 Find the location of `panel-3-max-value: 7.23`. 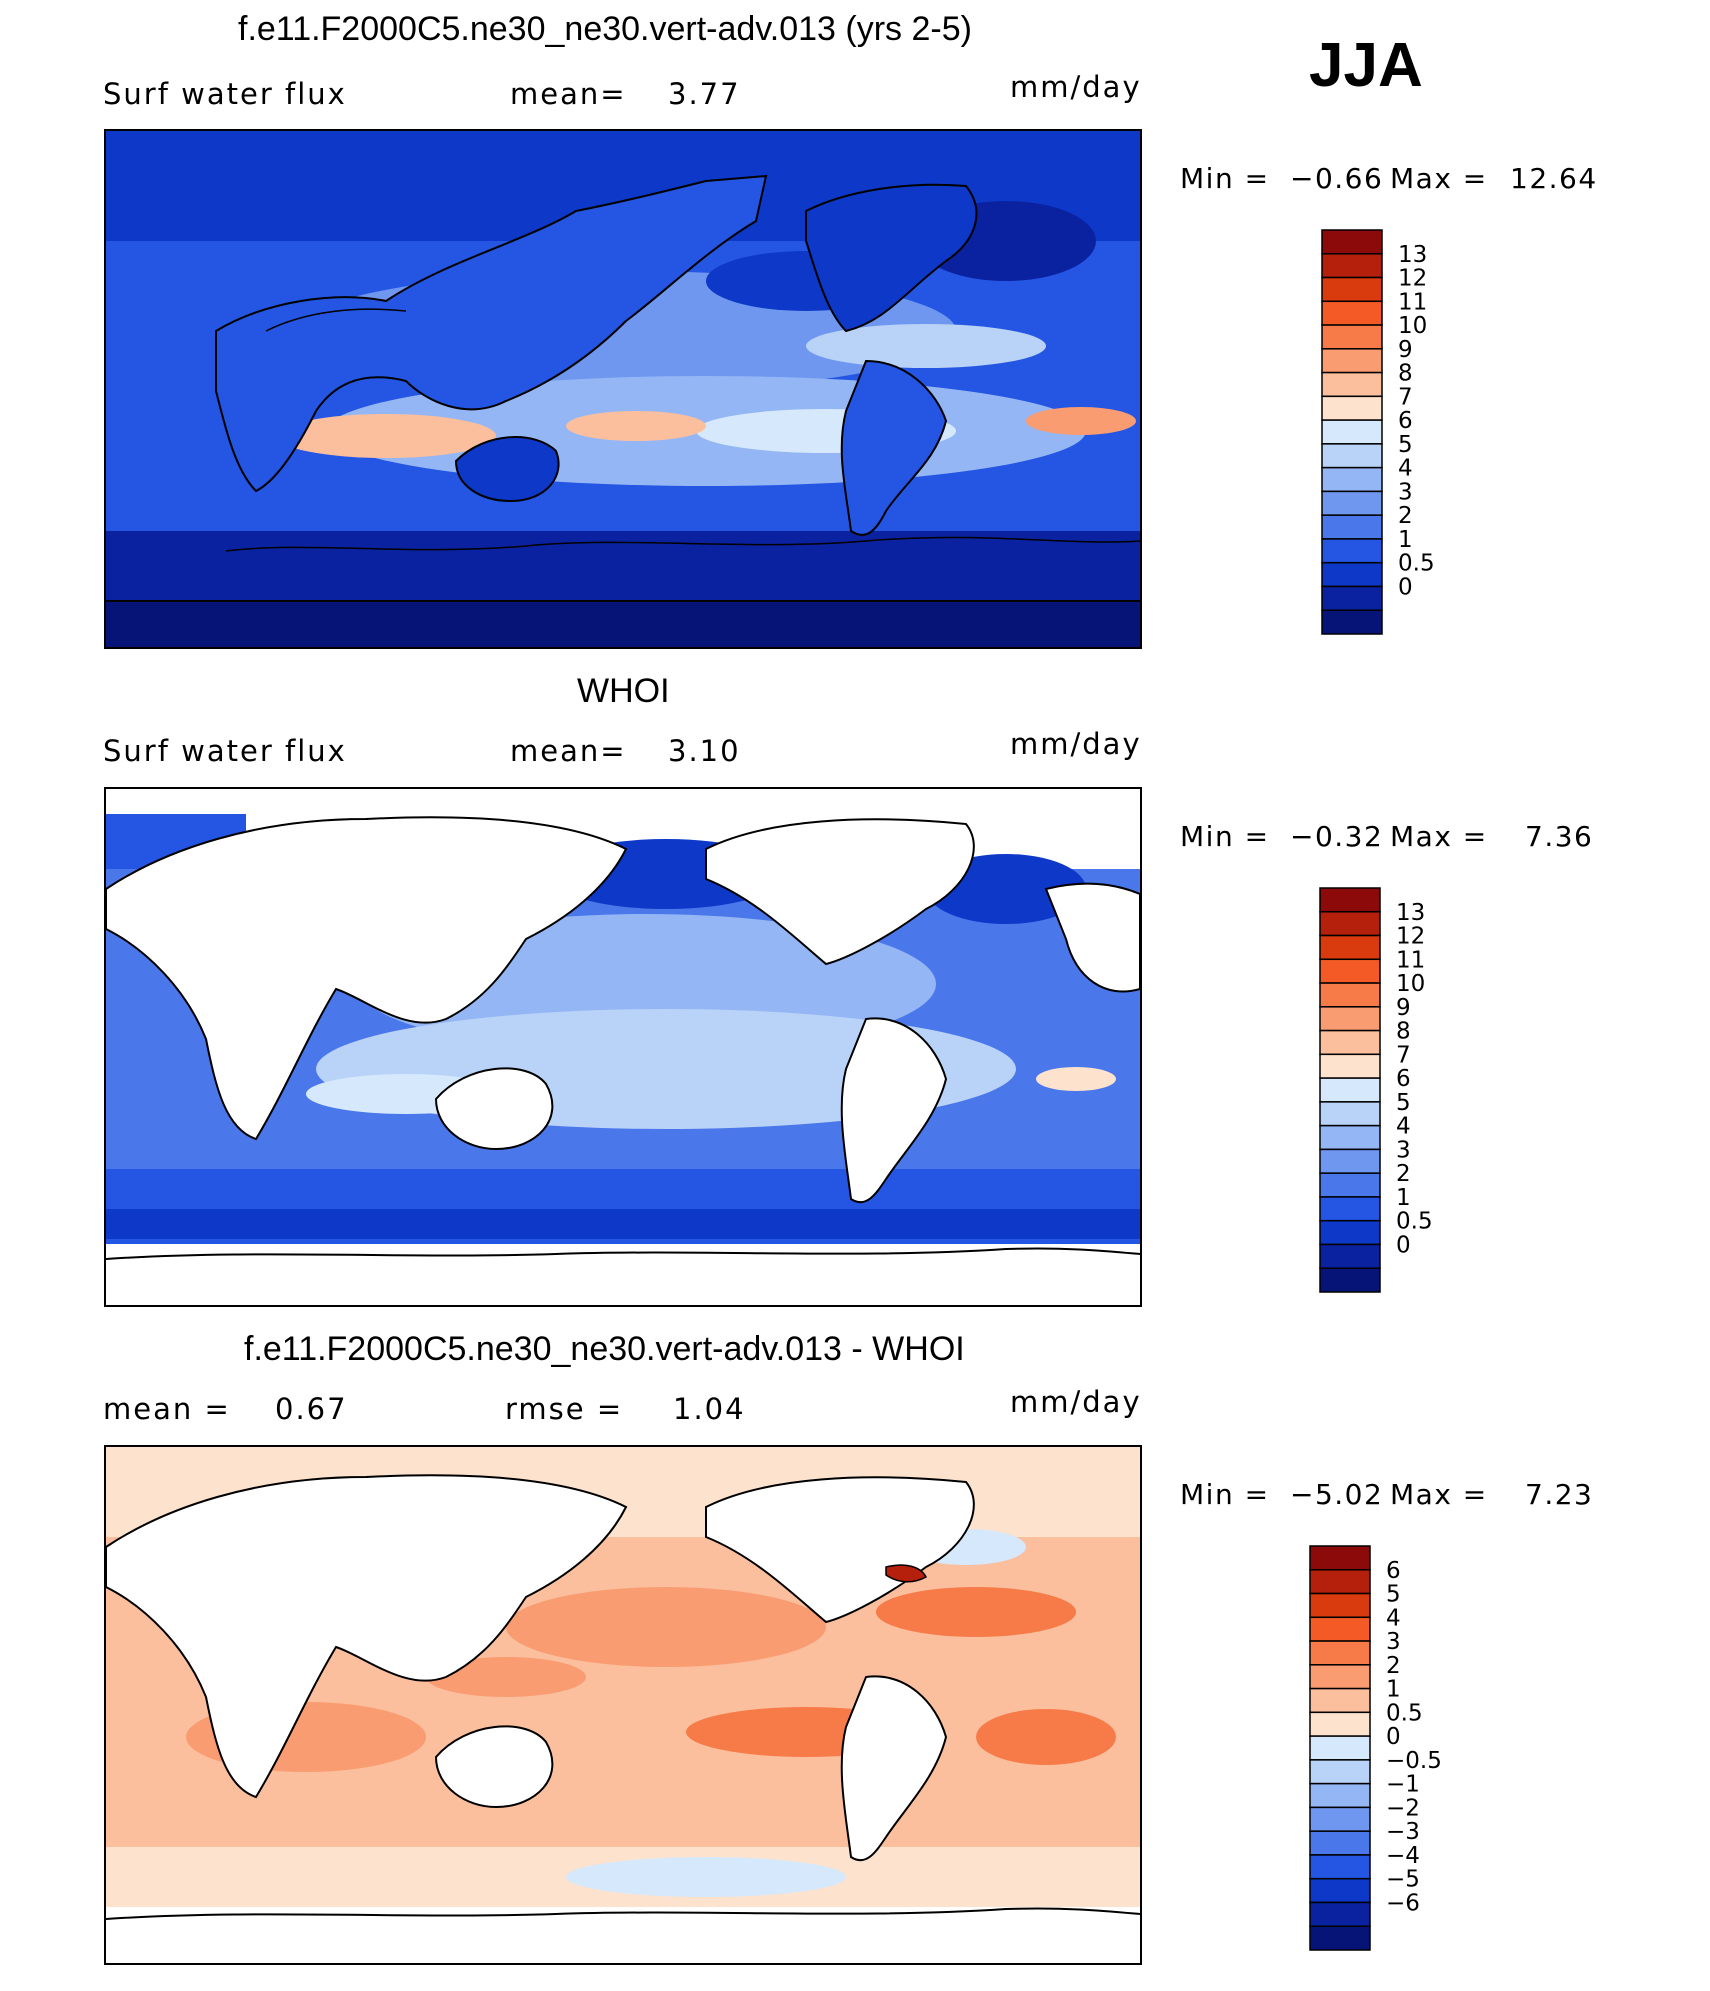

panel-3-max-value: 7.23 is located at coordinates (1559, 1494).